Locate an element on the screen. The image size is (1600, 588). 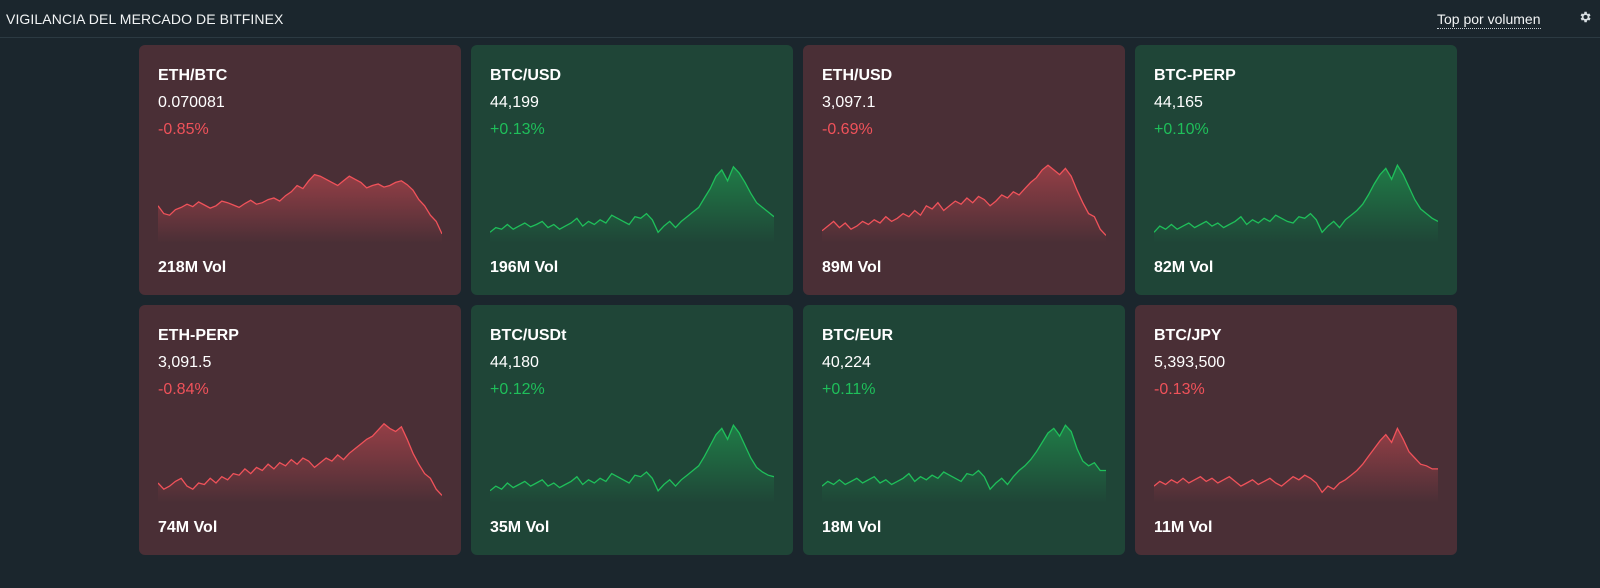
ticker-volume: 218M Vol is located at coordinates (192, 267).